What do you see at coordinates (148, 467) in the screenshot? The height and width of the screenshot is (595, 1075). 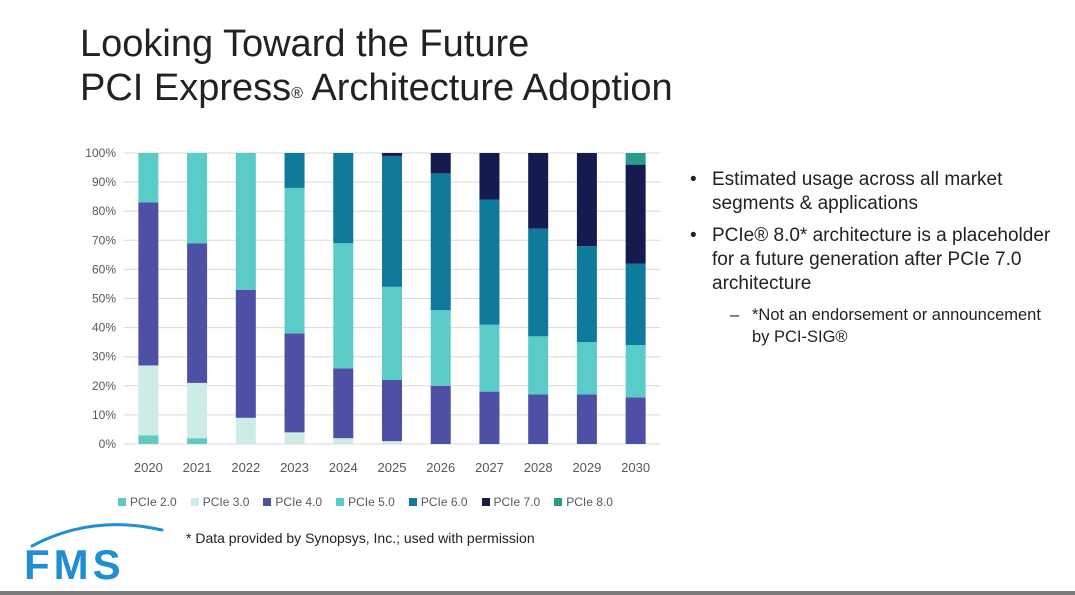 I see `x-tick-label: 2020` at bounding box center [148, 467].